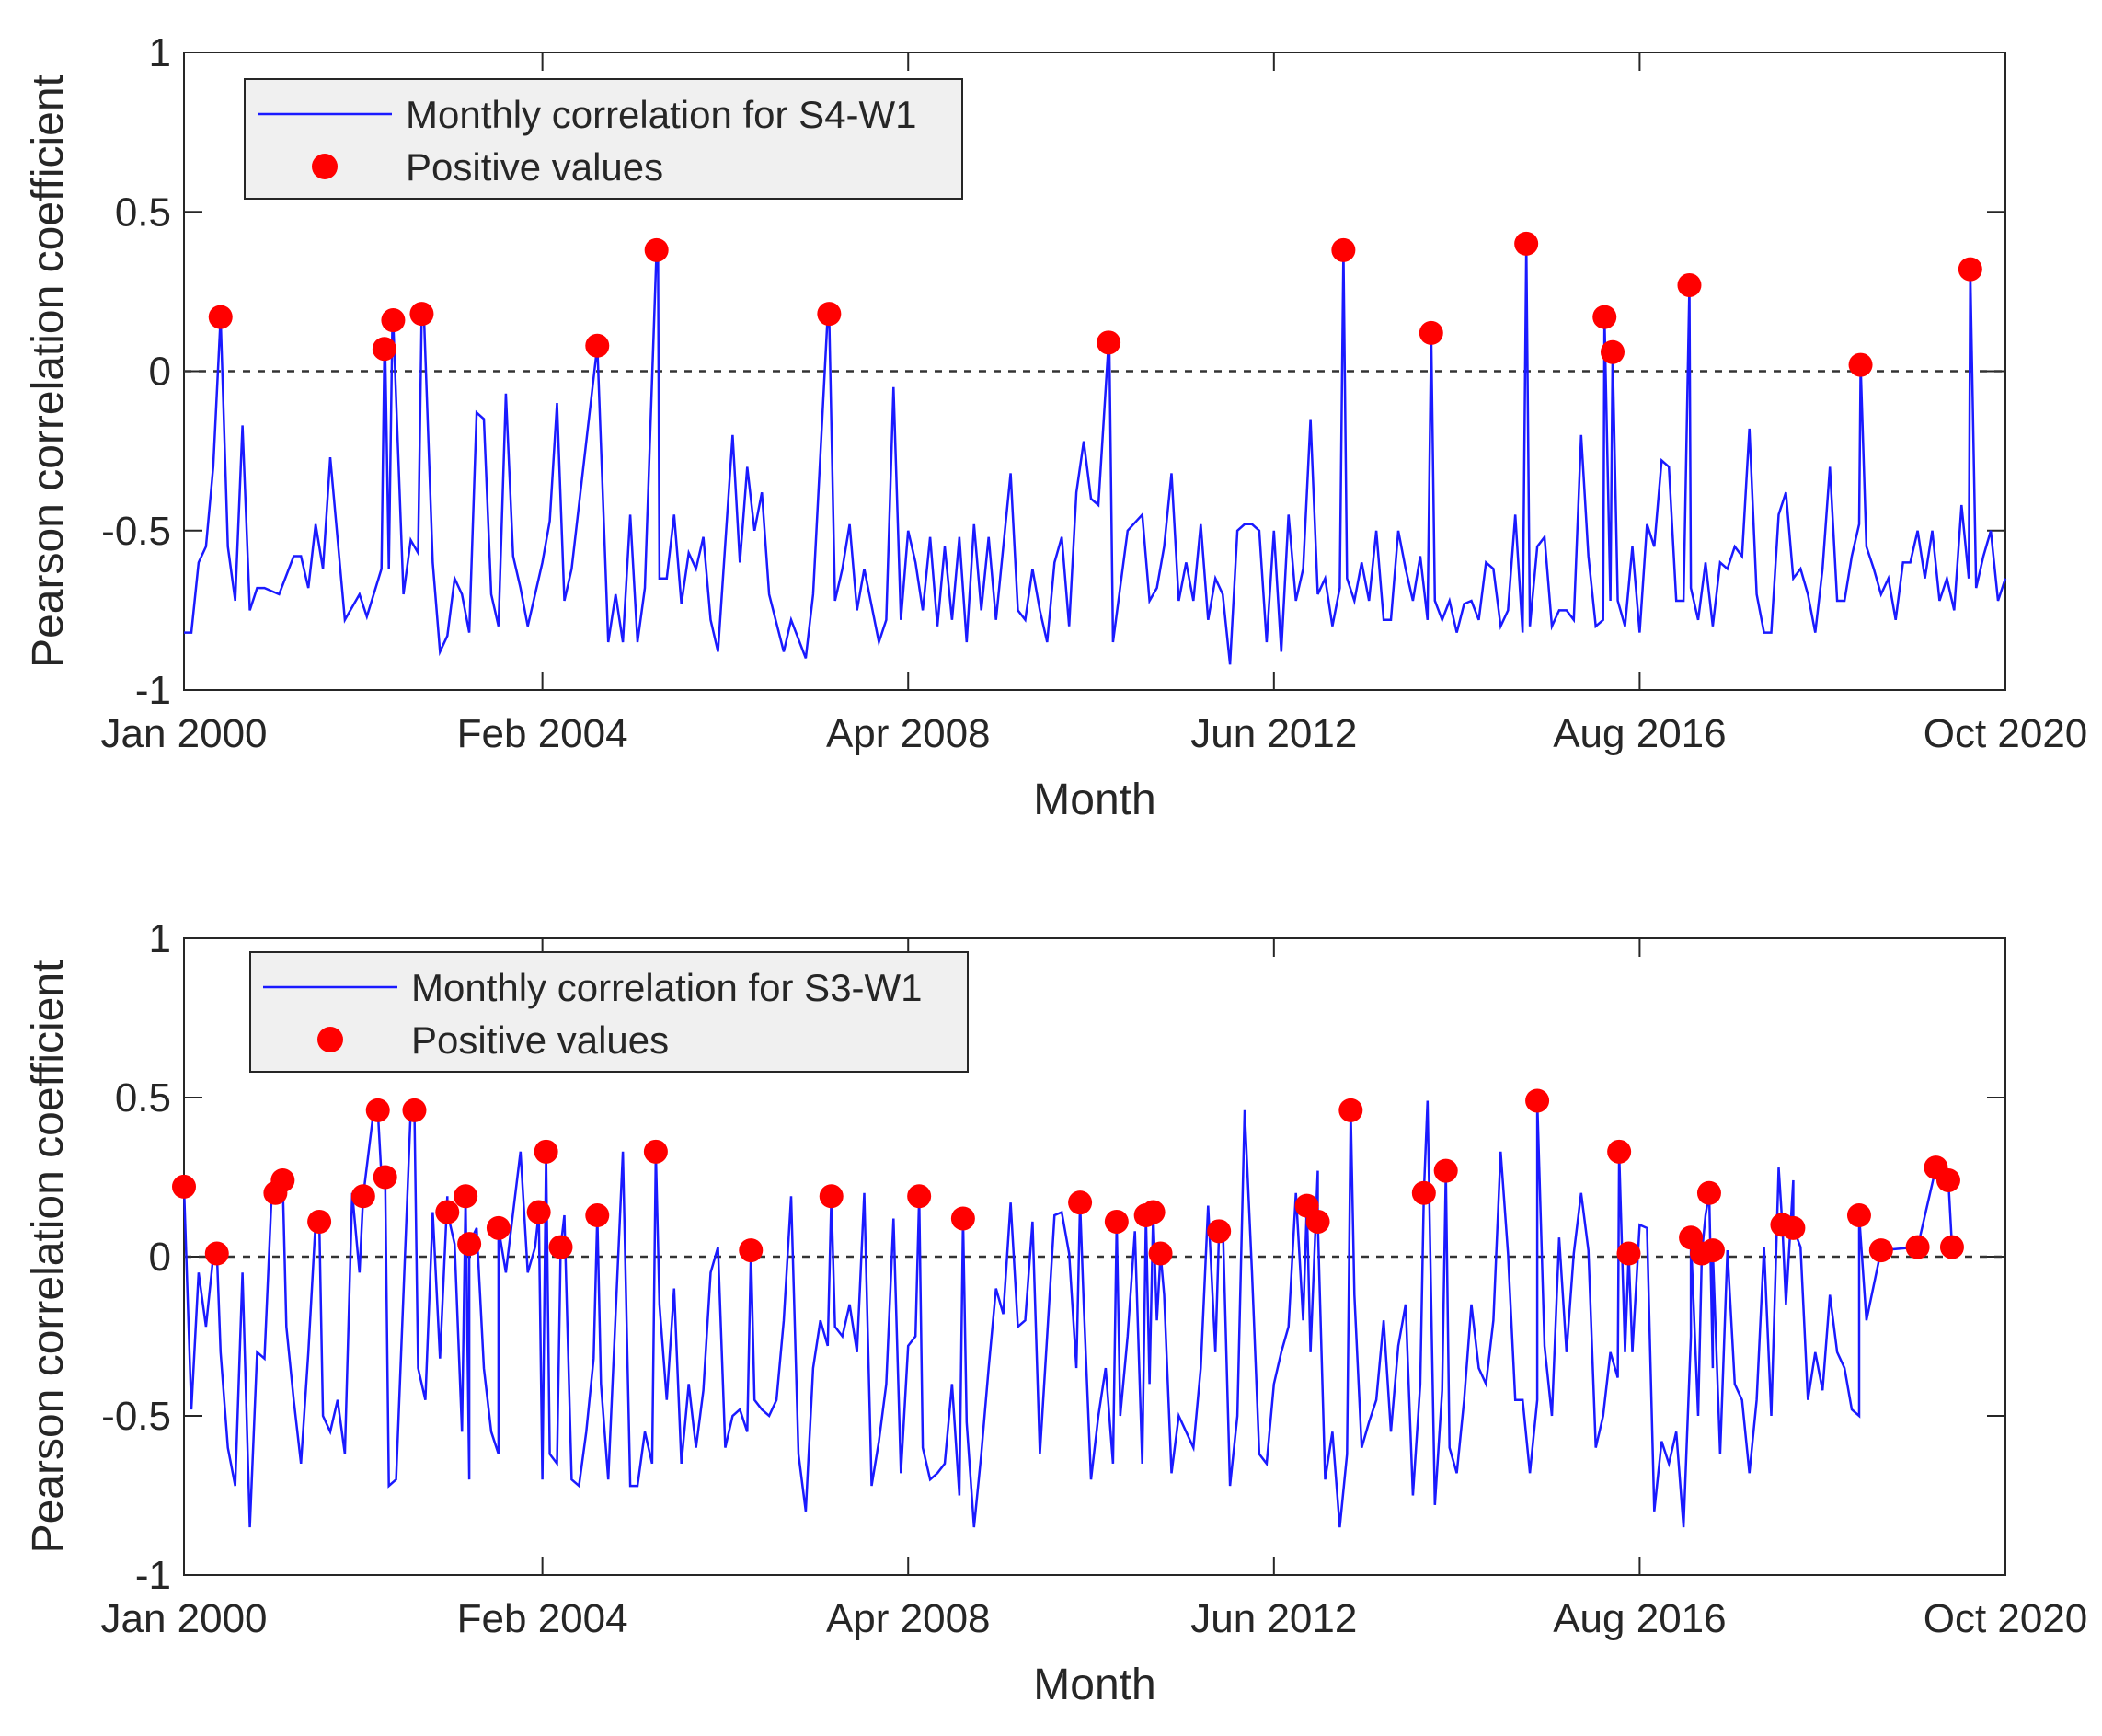 The height and width of the screenshot is (1736, 2102). What do you see at coordinates (667, 987) in the screenshot?
I see `legend-line-label: Monthly correlation for S3-W1` at bounding box center [667, 987].